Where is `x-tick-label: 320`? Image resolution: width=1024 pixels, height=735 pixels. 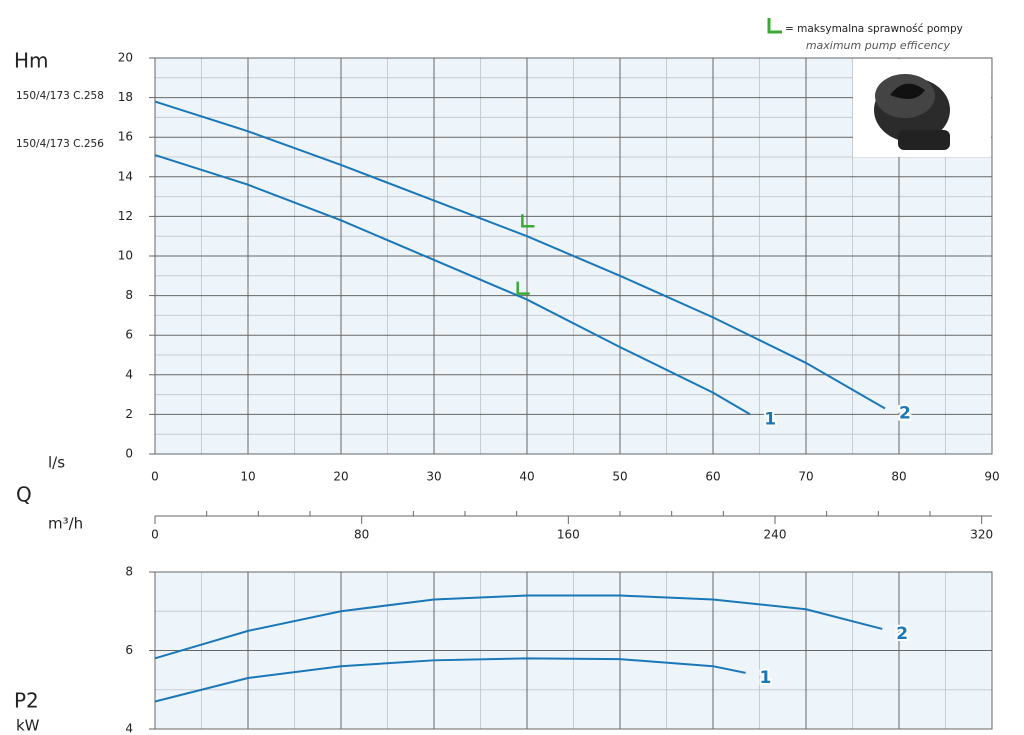 x-tick-label: 320 is located at coordinates (981, 535).